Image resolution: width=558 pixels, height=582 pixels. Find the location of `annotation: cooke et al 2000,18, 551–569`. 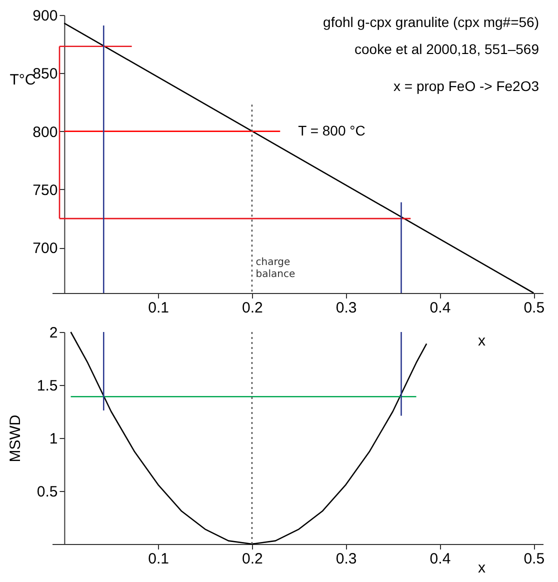

annotation: cooke et al 2000,18, 551–569 is located at coordinates (447, 49).